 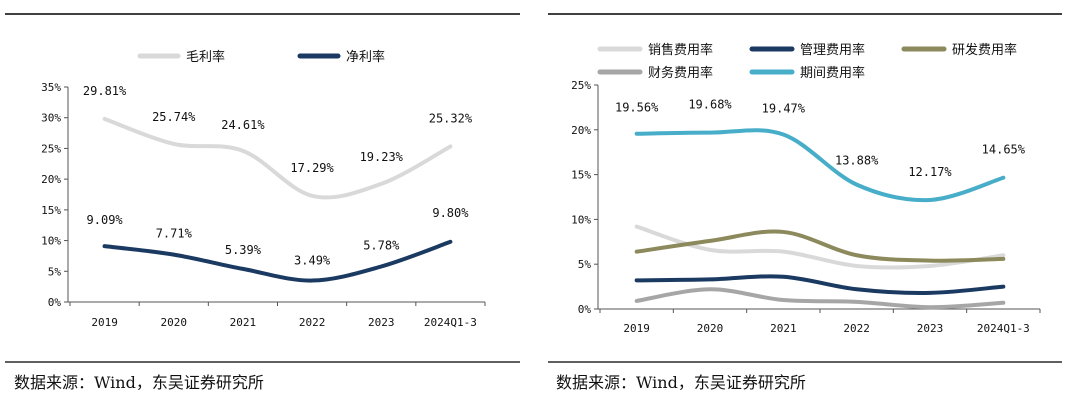 I want to click on y-tick-label: 30%, so click(x=51, y=118).